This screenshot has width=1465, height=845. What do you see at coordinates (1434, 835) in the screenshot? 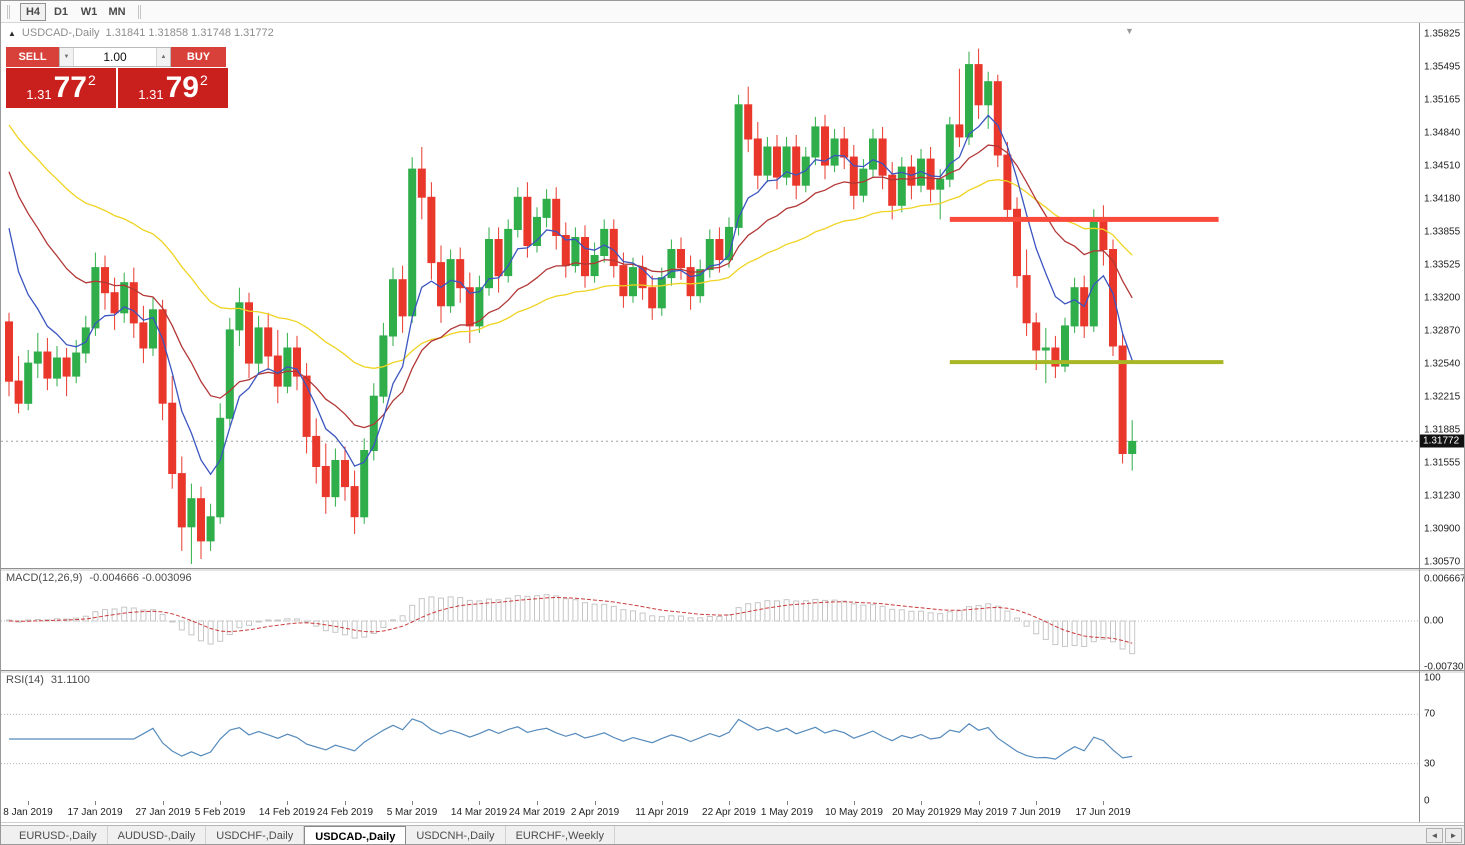
I see `scroll-left-button: ◄` at bounding box center [1434, 835].